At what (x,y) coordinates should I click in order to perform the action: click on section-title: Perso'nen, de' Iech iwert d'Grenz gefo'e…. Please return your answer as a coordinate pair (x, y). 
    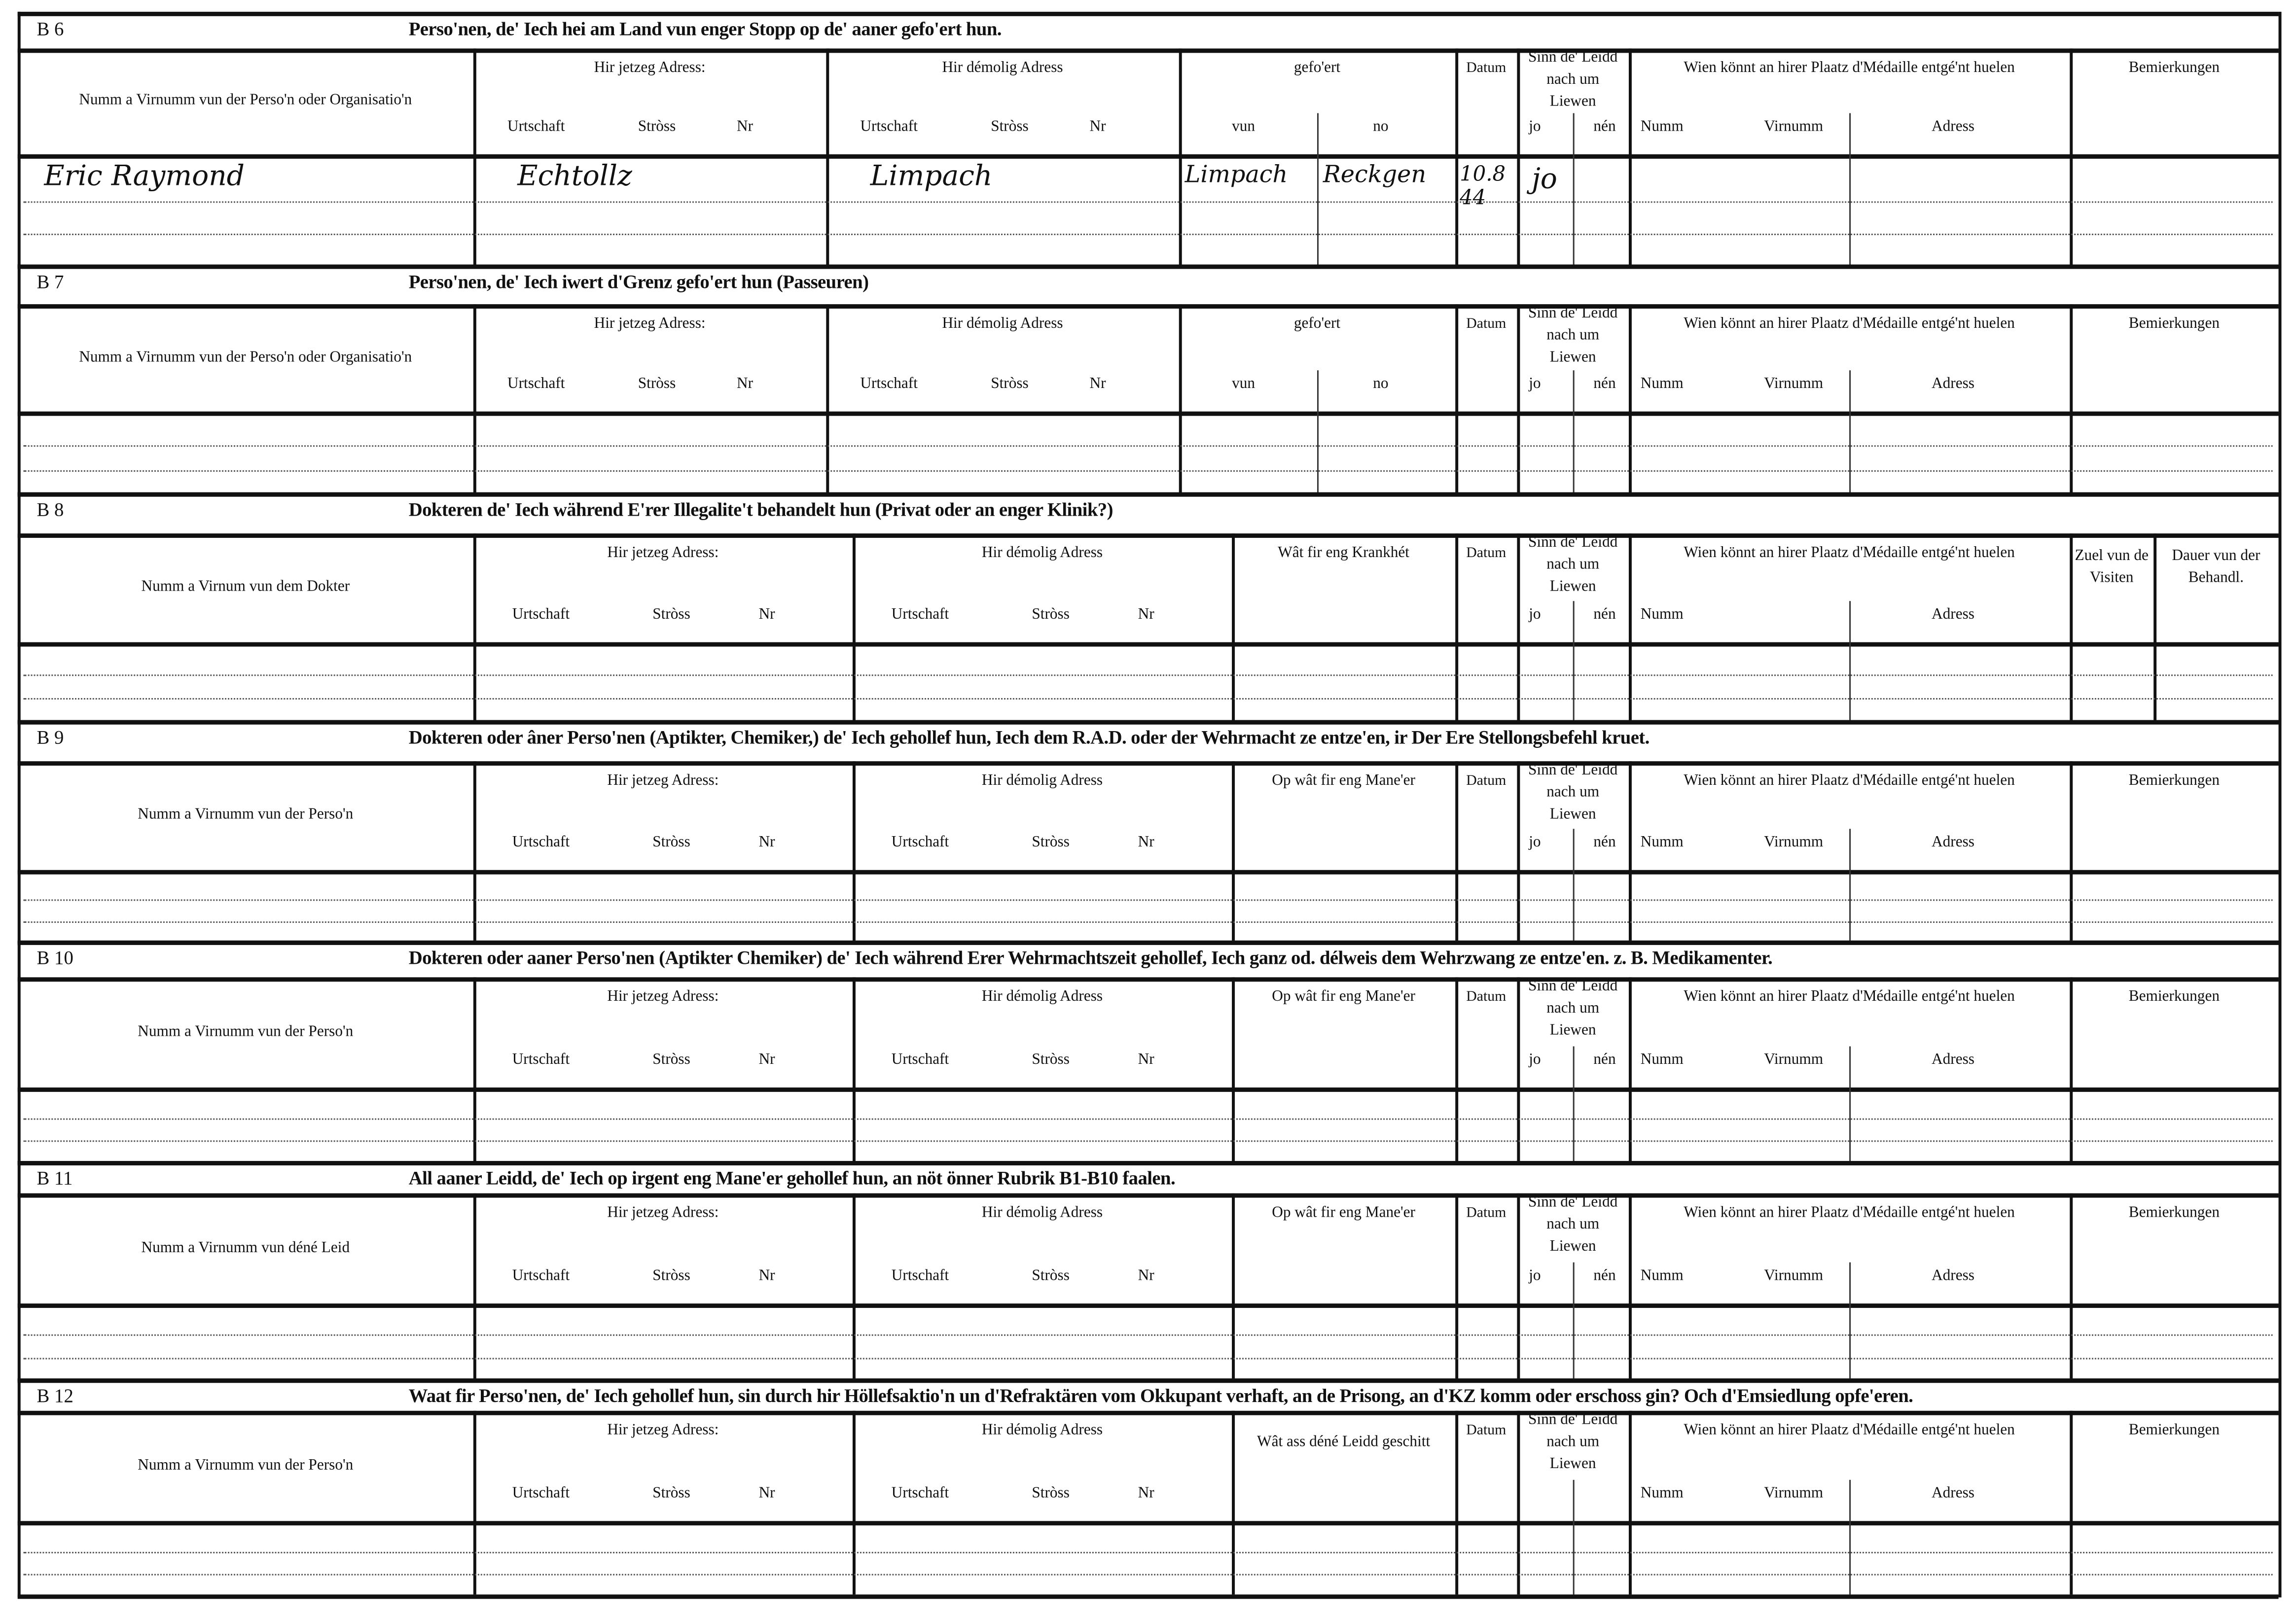
    Looking at the image, I should click on (639, 281).